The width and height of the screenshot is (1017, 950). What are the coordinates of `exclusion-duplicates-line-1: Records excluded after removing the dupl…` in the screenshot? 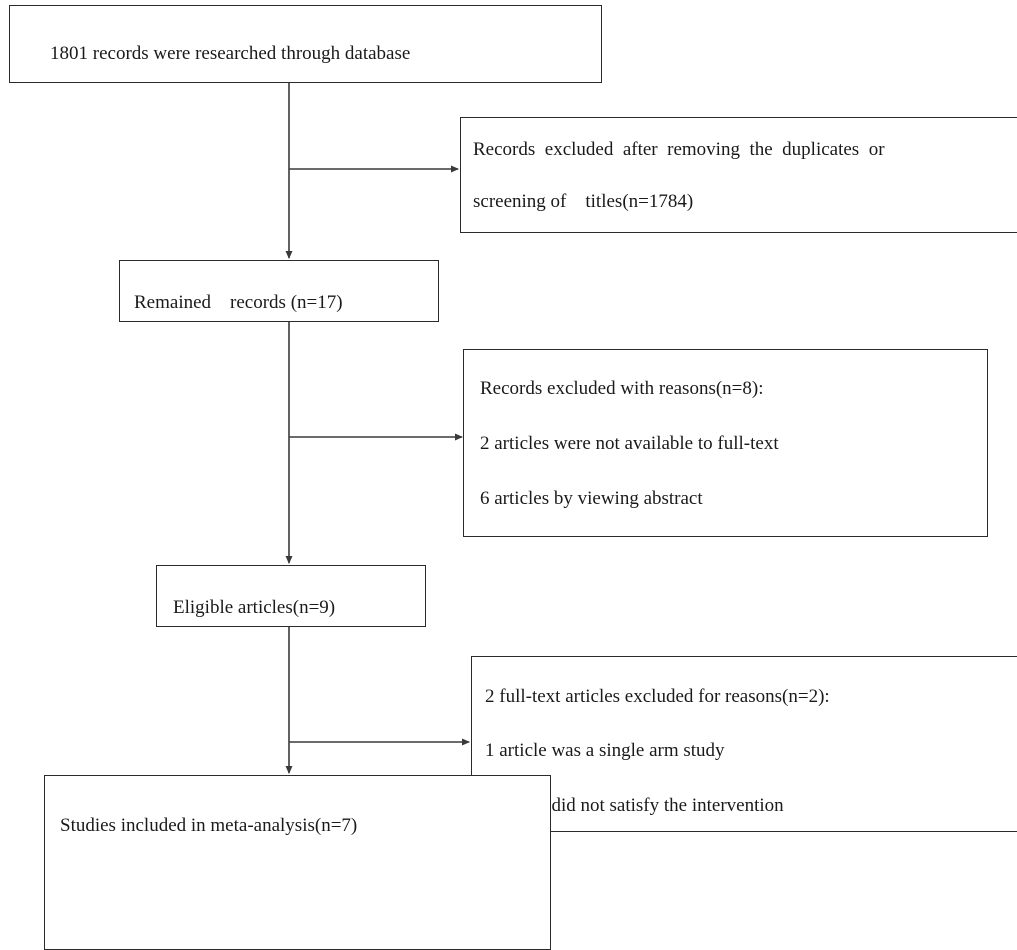 It's located at (679, 149).